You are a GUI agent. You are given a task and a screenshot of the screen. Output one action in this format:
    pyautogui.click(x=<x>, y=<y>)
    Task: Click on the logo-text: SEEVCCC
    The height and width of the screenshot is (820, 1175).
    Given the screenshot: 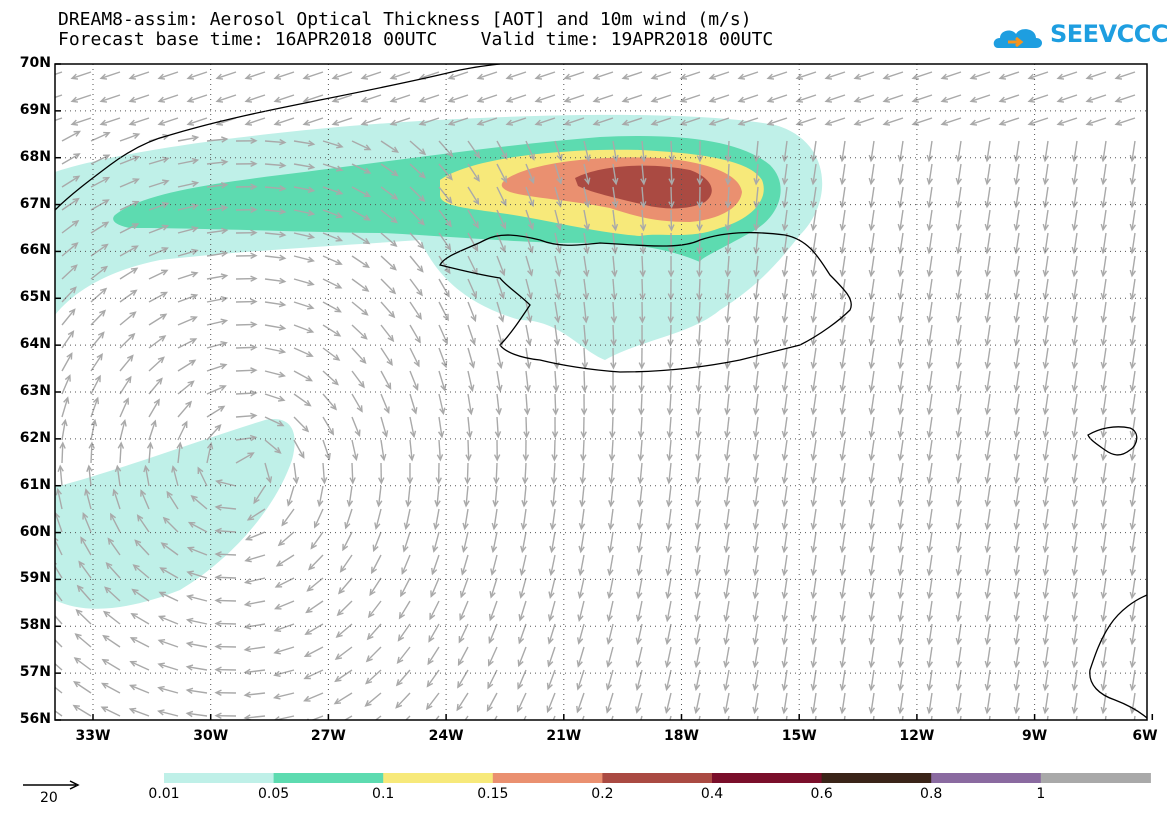 What is the action you would take?
    pyautogui.click(x=1109, y=34)
    